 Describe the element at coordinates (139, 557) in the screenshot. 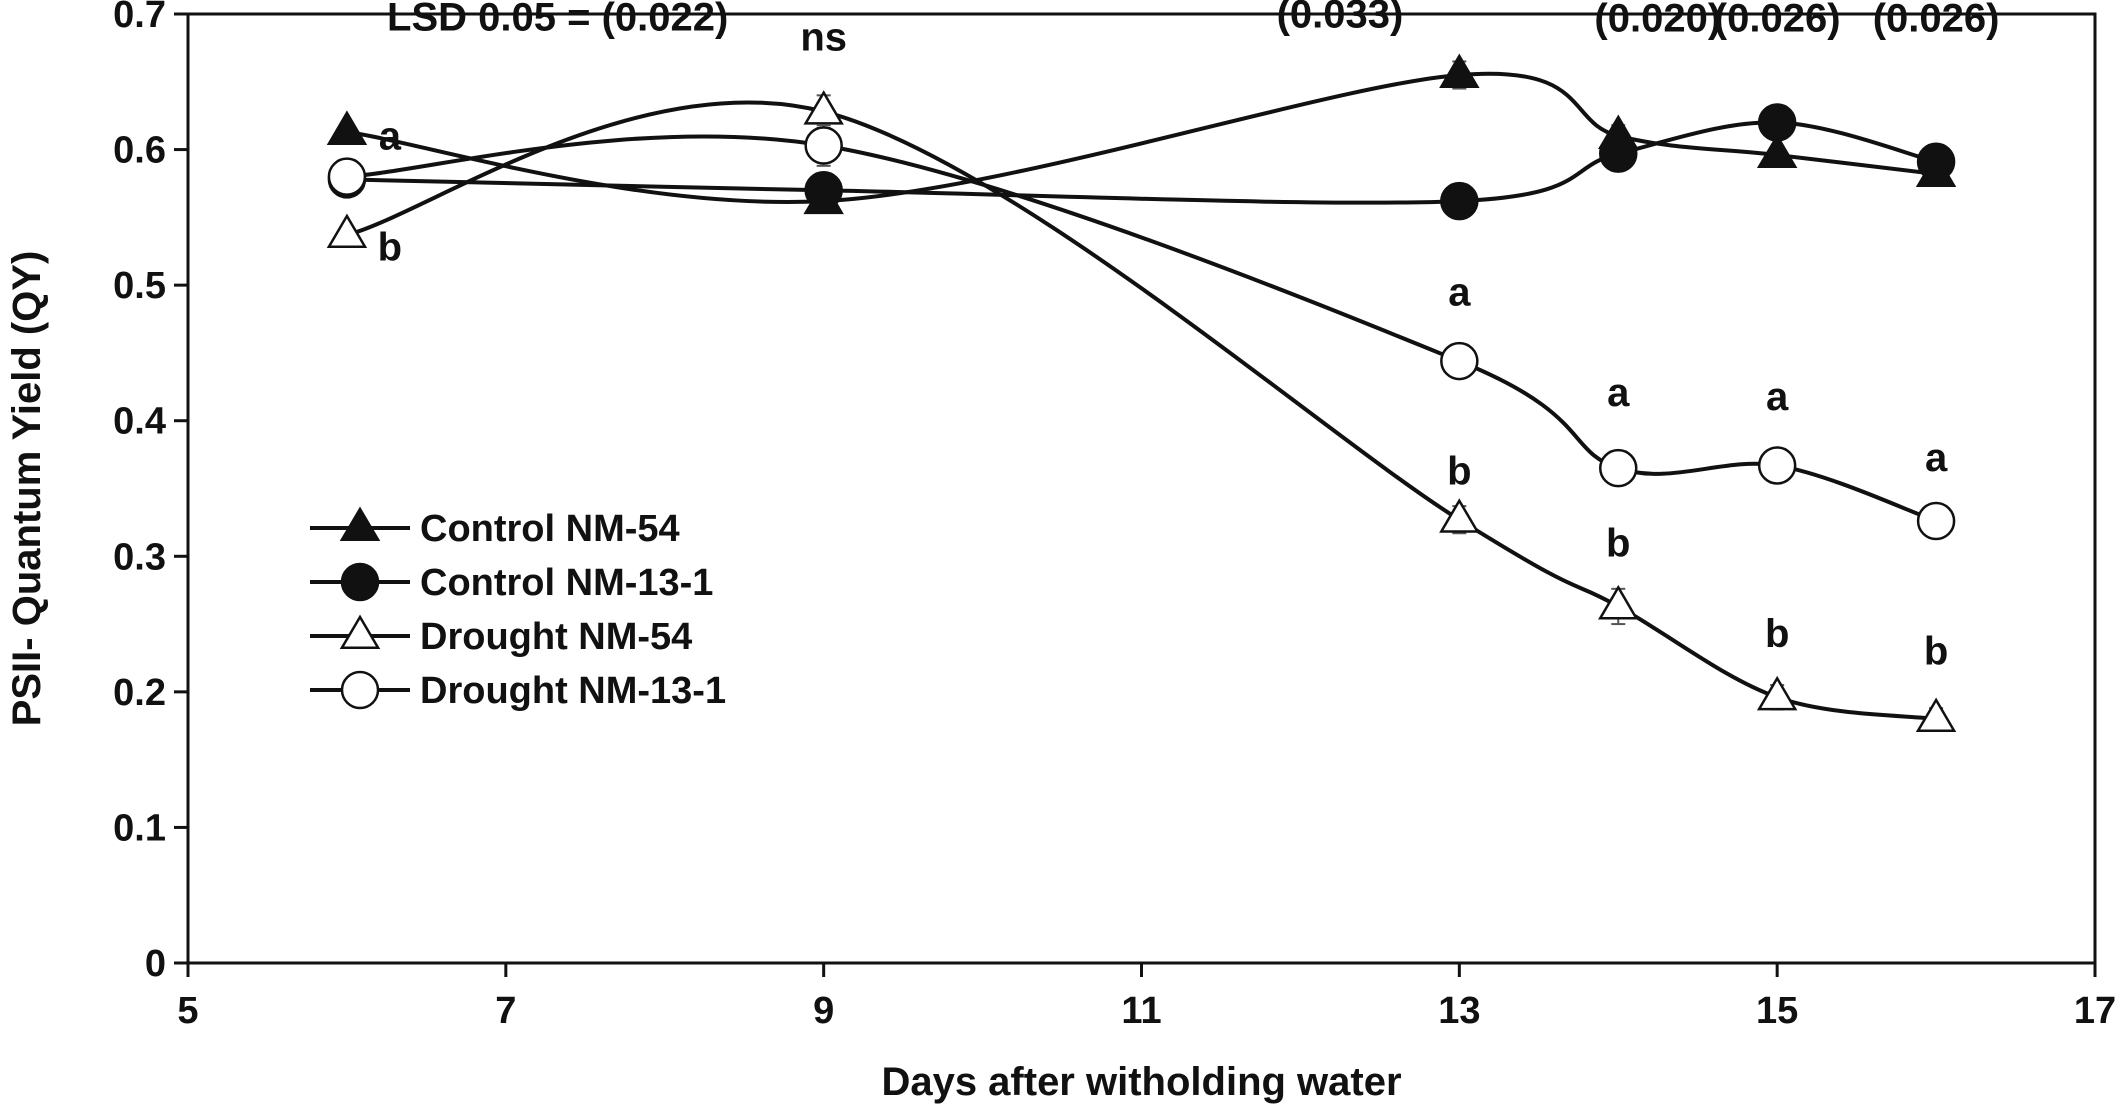

I see `y-tick-label-0-3: 0.3` at that location.